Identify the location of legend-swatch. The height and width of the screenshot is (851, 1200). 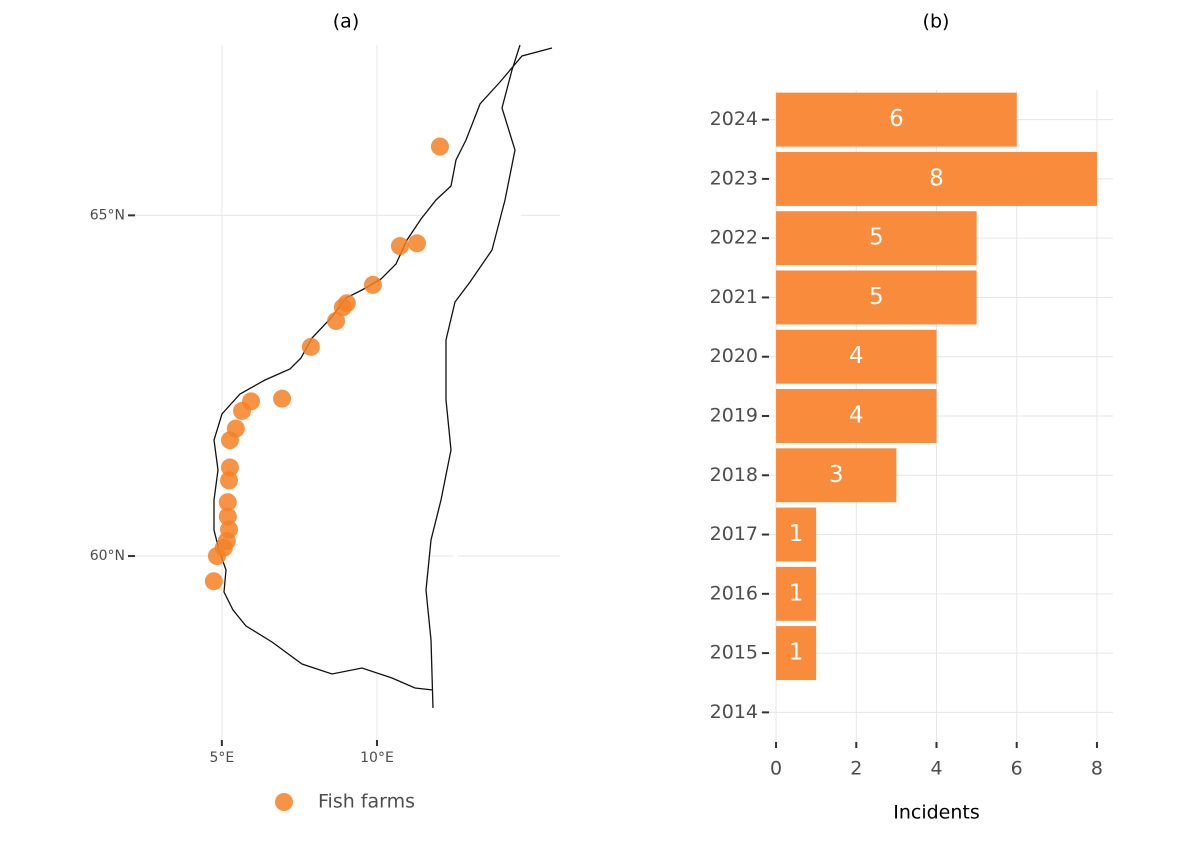
(284, 802).